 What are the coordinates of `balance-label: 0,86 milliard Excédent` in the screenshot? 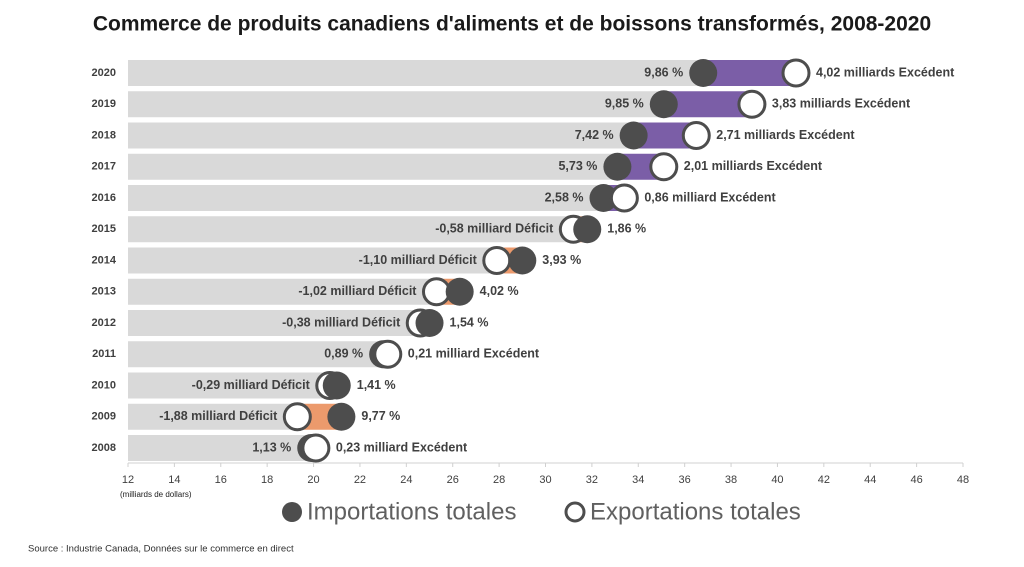 It's located at (710, 197).